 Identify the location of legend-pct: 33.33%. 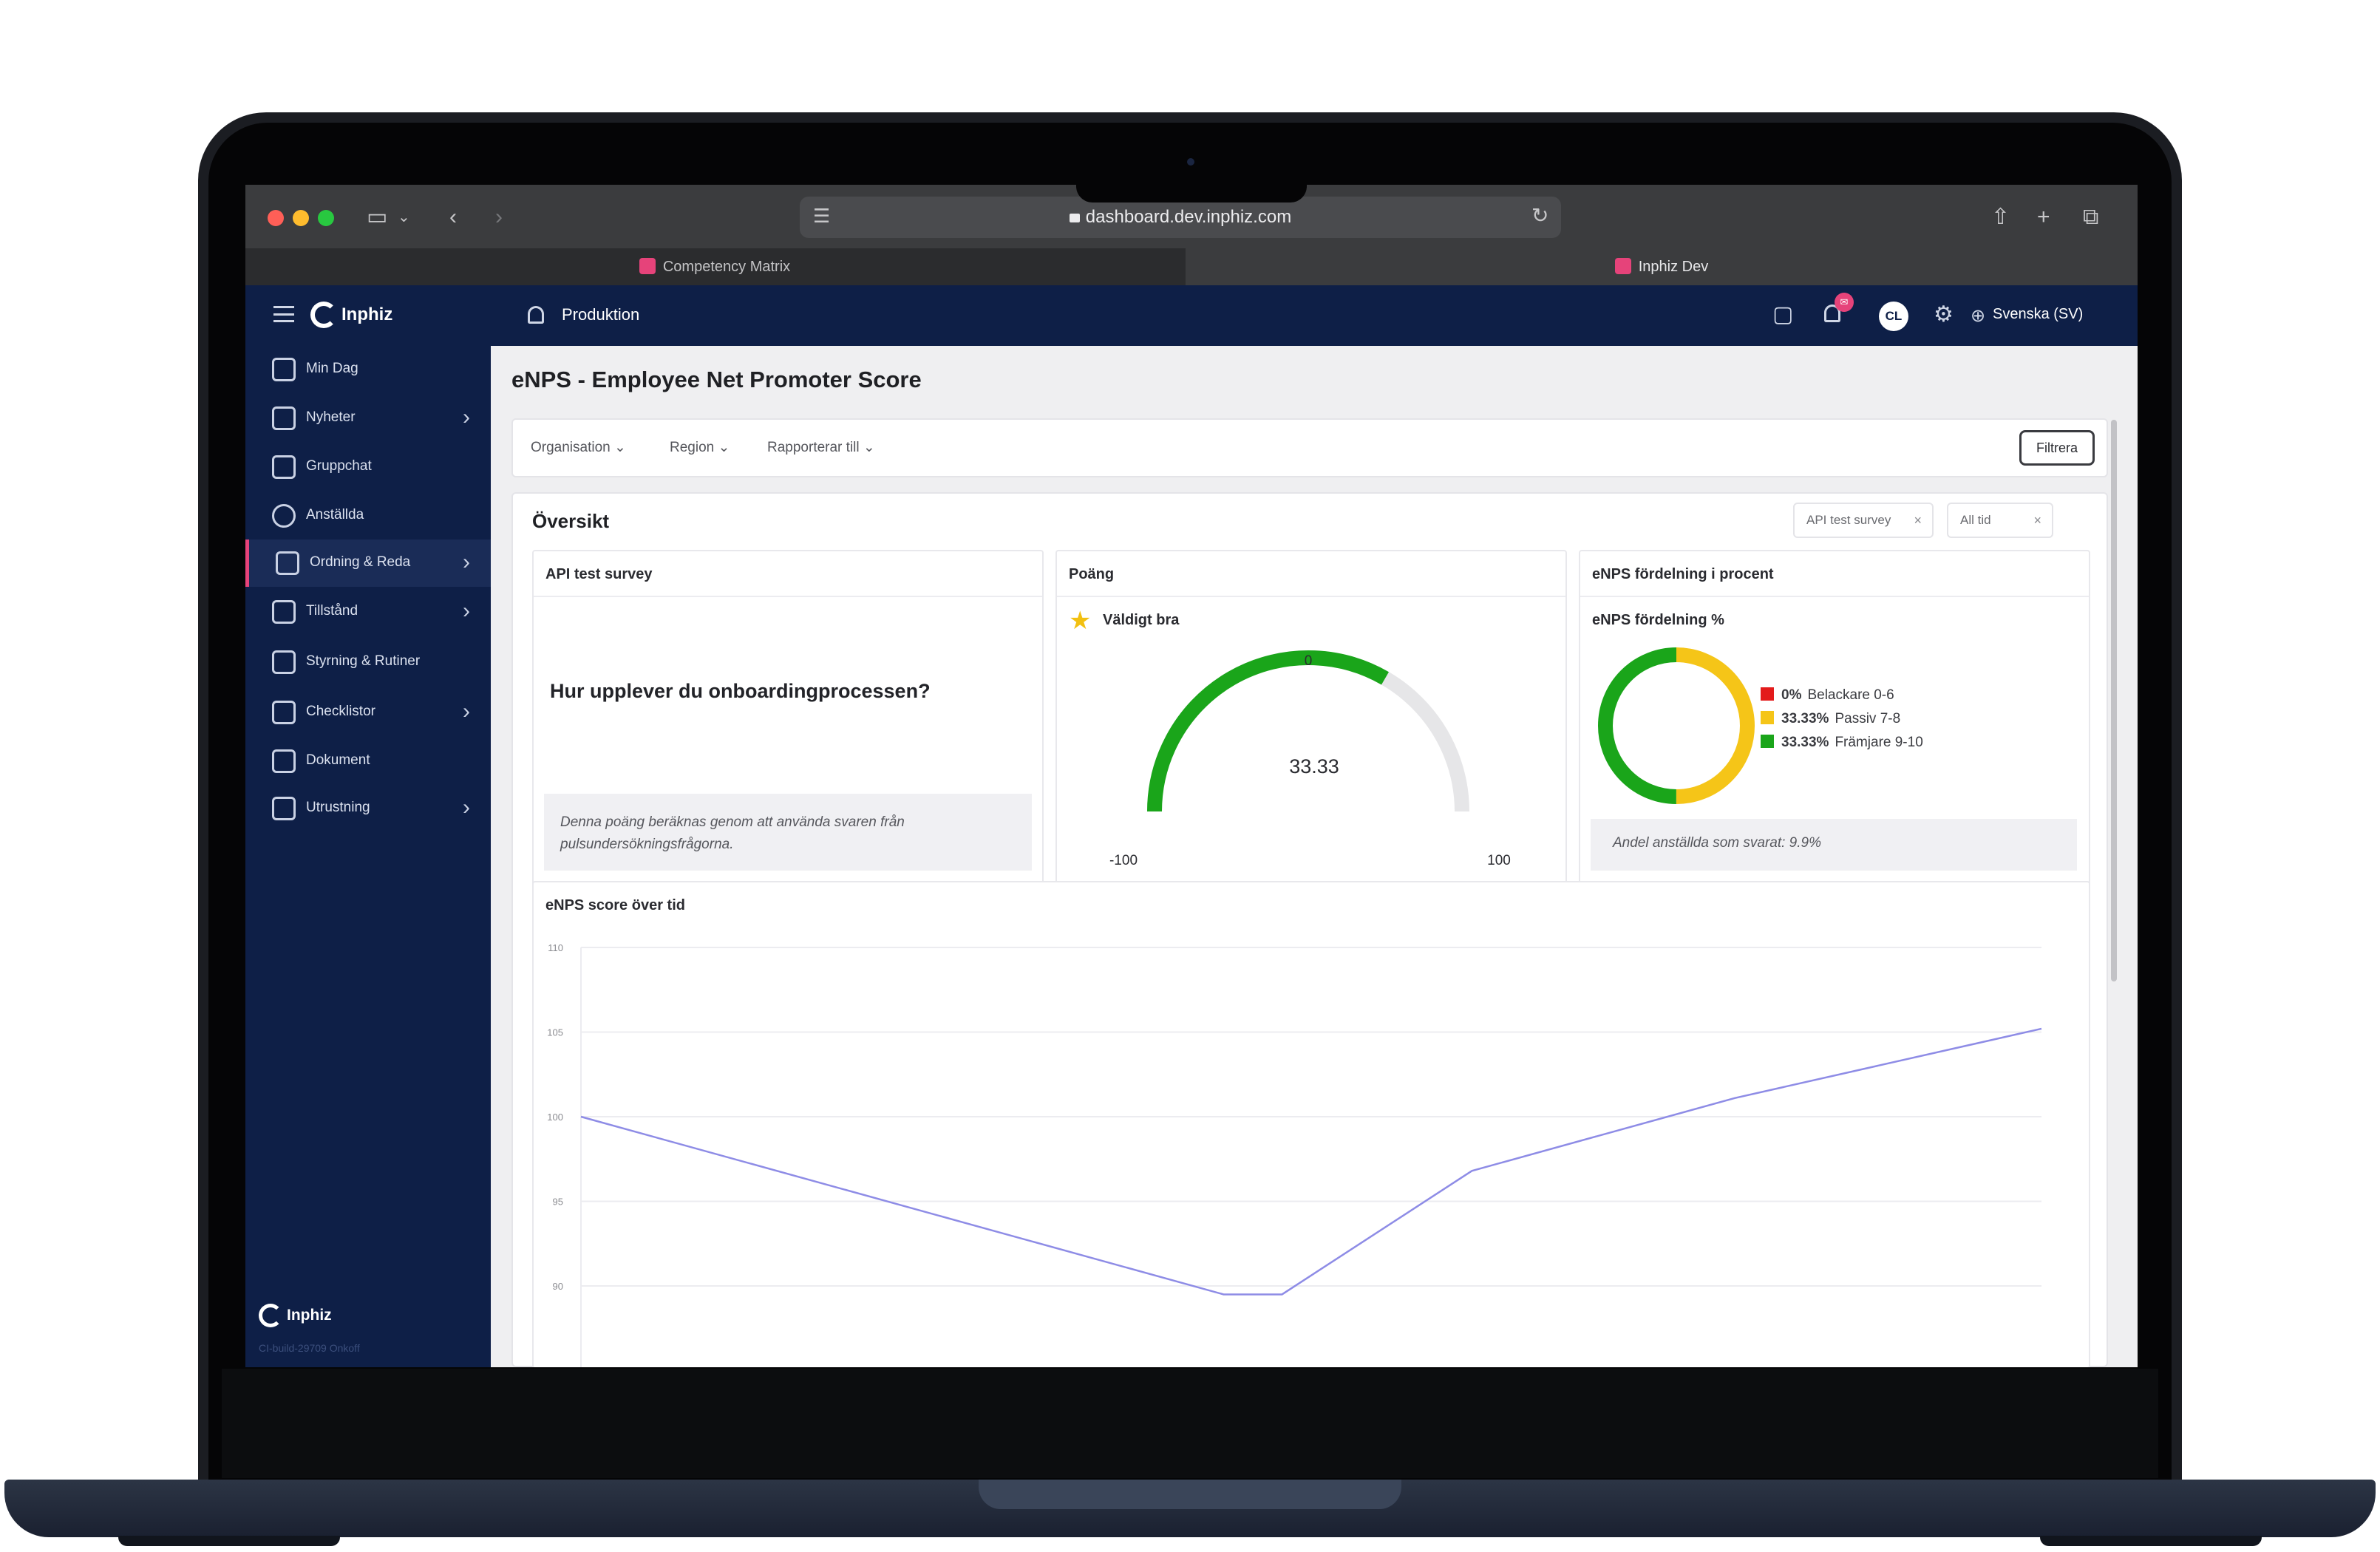
(1805, 718).